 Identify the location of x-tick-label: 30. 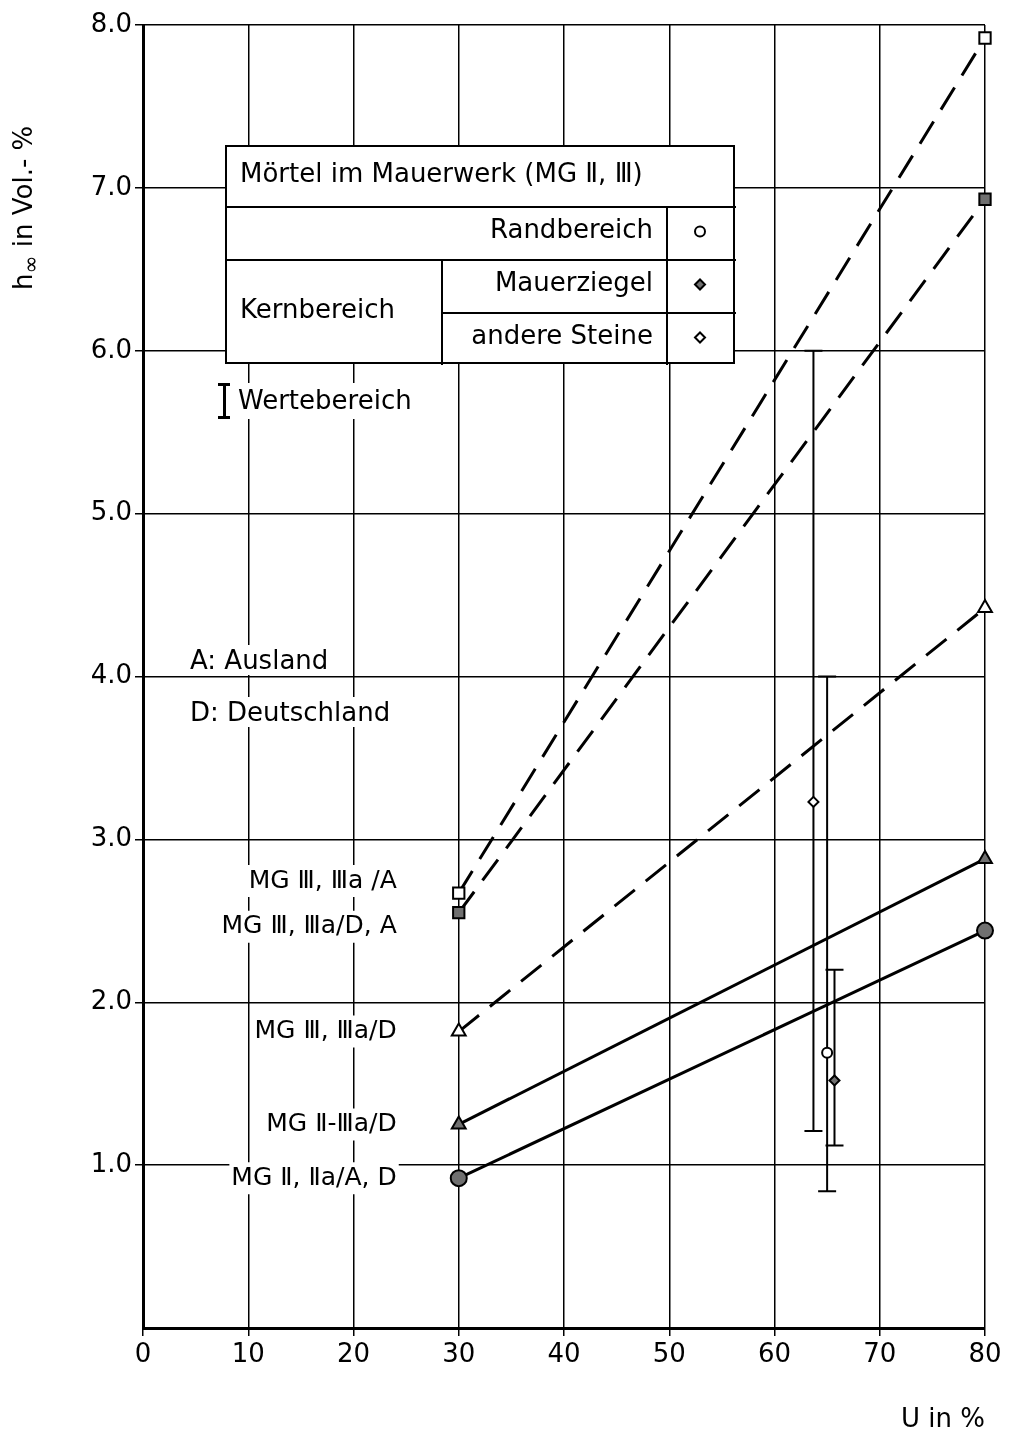
(459, 1352).